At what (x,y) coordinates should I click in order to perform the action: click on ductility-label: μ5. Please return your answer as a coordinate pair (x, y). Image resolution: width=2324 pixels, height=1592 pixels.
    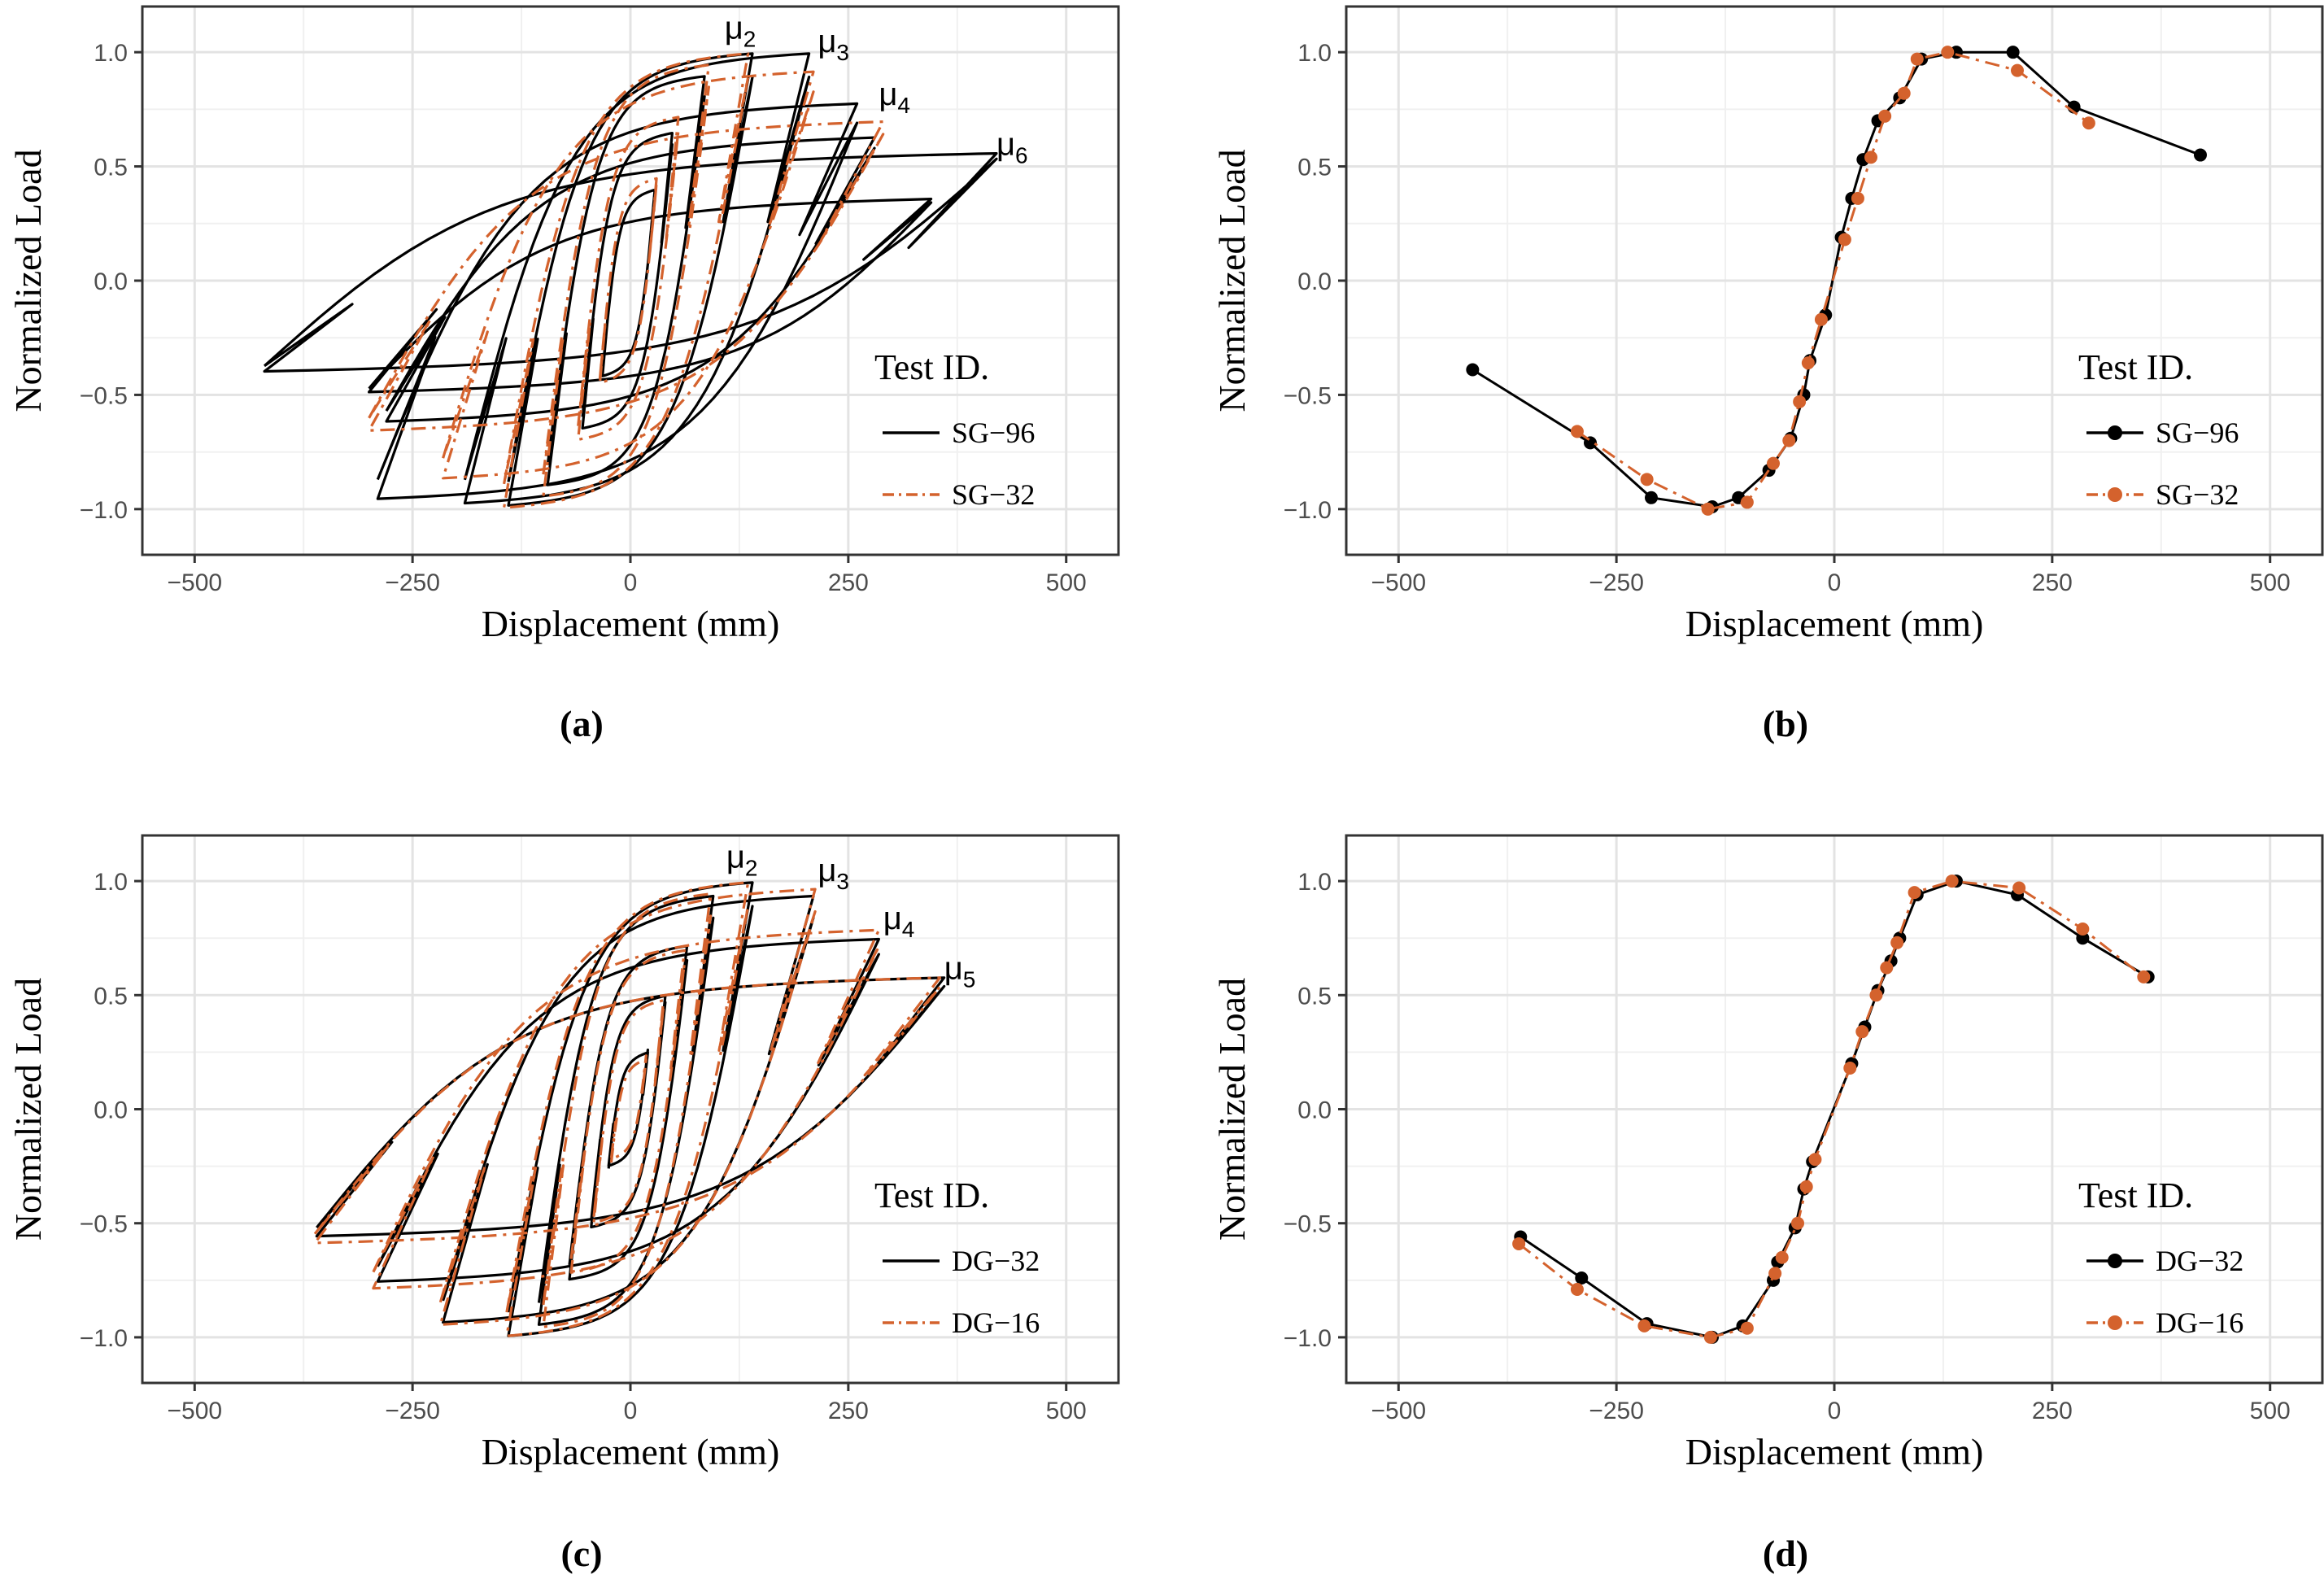
    Looking at the image, I should click on (960, 971).